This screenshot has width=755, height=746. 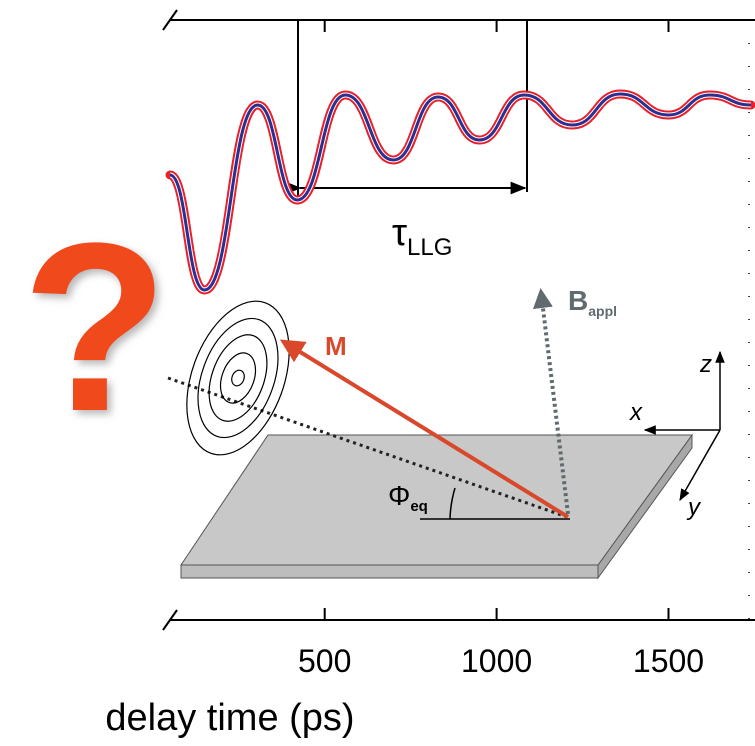 What do you see at coordinates (424, 429) in the screenshot?
I see `m-vector` at bounding box center [424, 429].